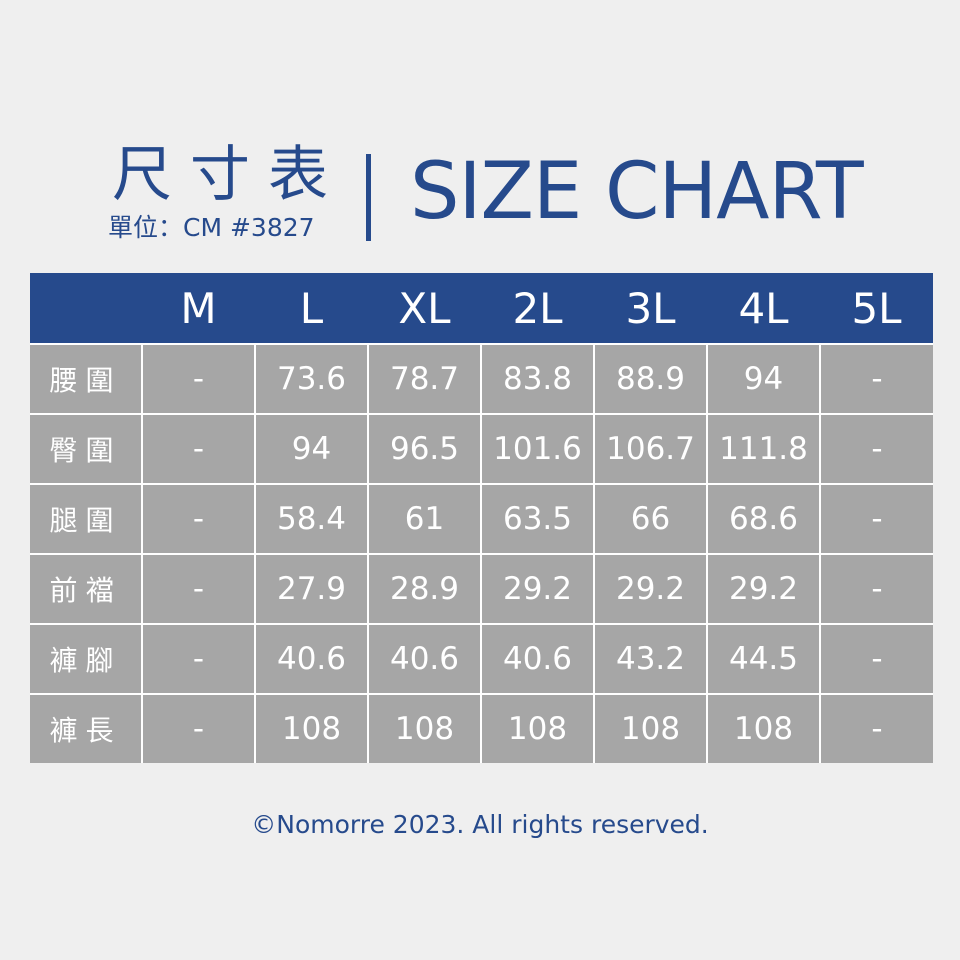 This screenshot has height=960, width=960. I want to click on table-cell: 27.9, so click(311, 589).